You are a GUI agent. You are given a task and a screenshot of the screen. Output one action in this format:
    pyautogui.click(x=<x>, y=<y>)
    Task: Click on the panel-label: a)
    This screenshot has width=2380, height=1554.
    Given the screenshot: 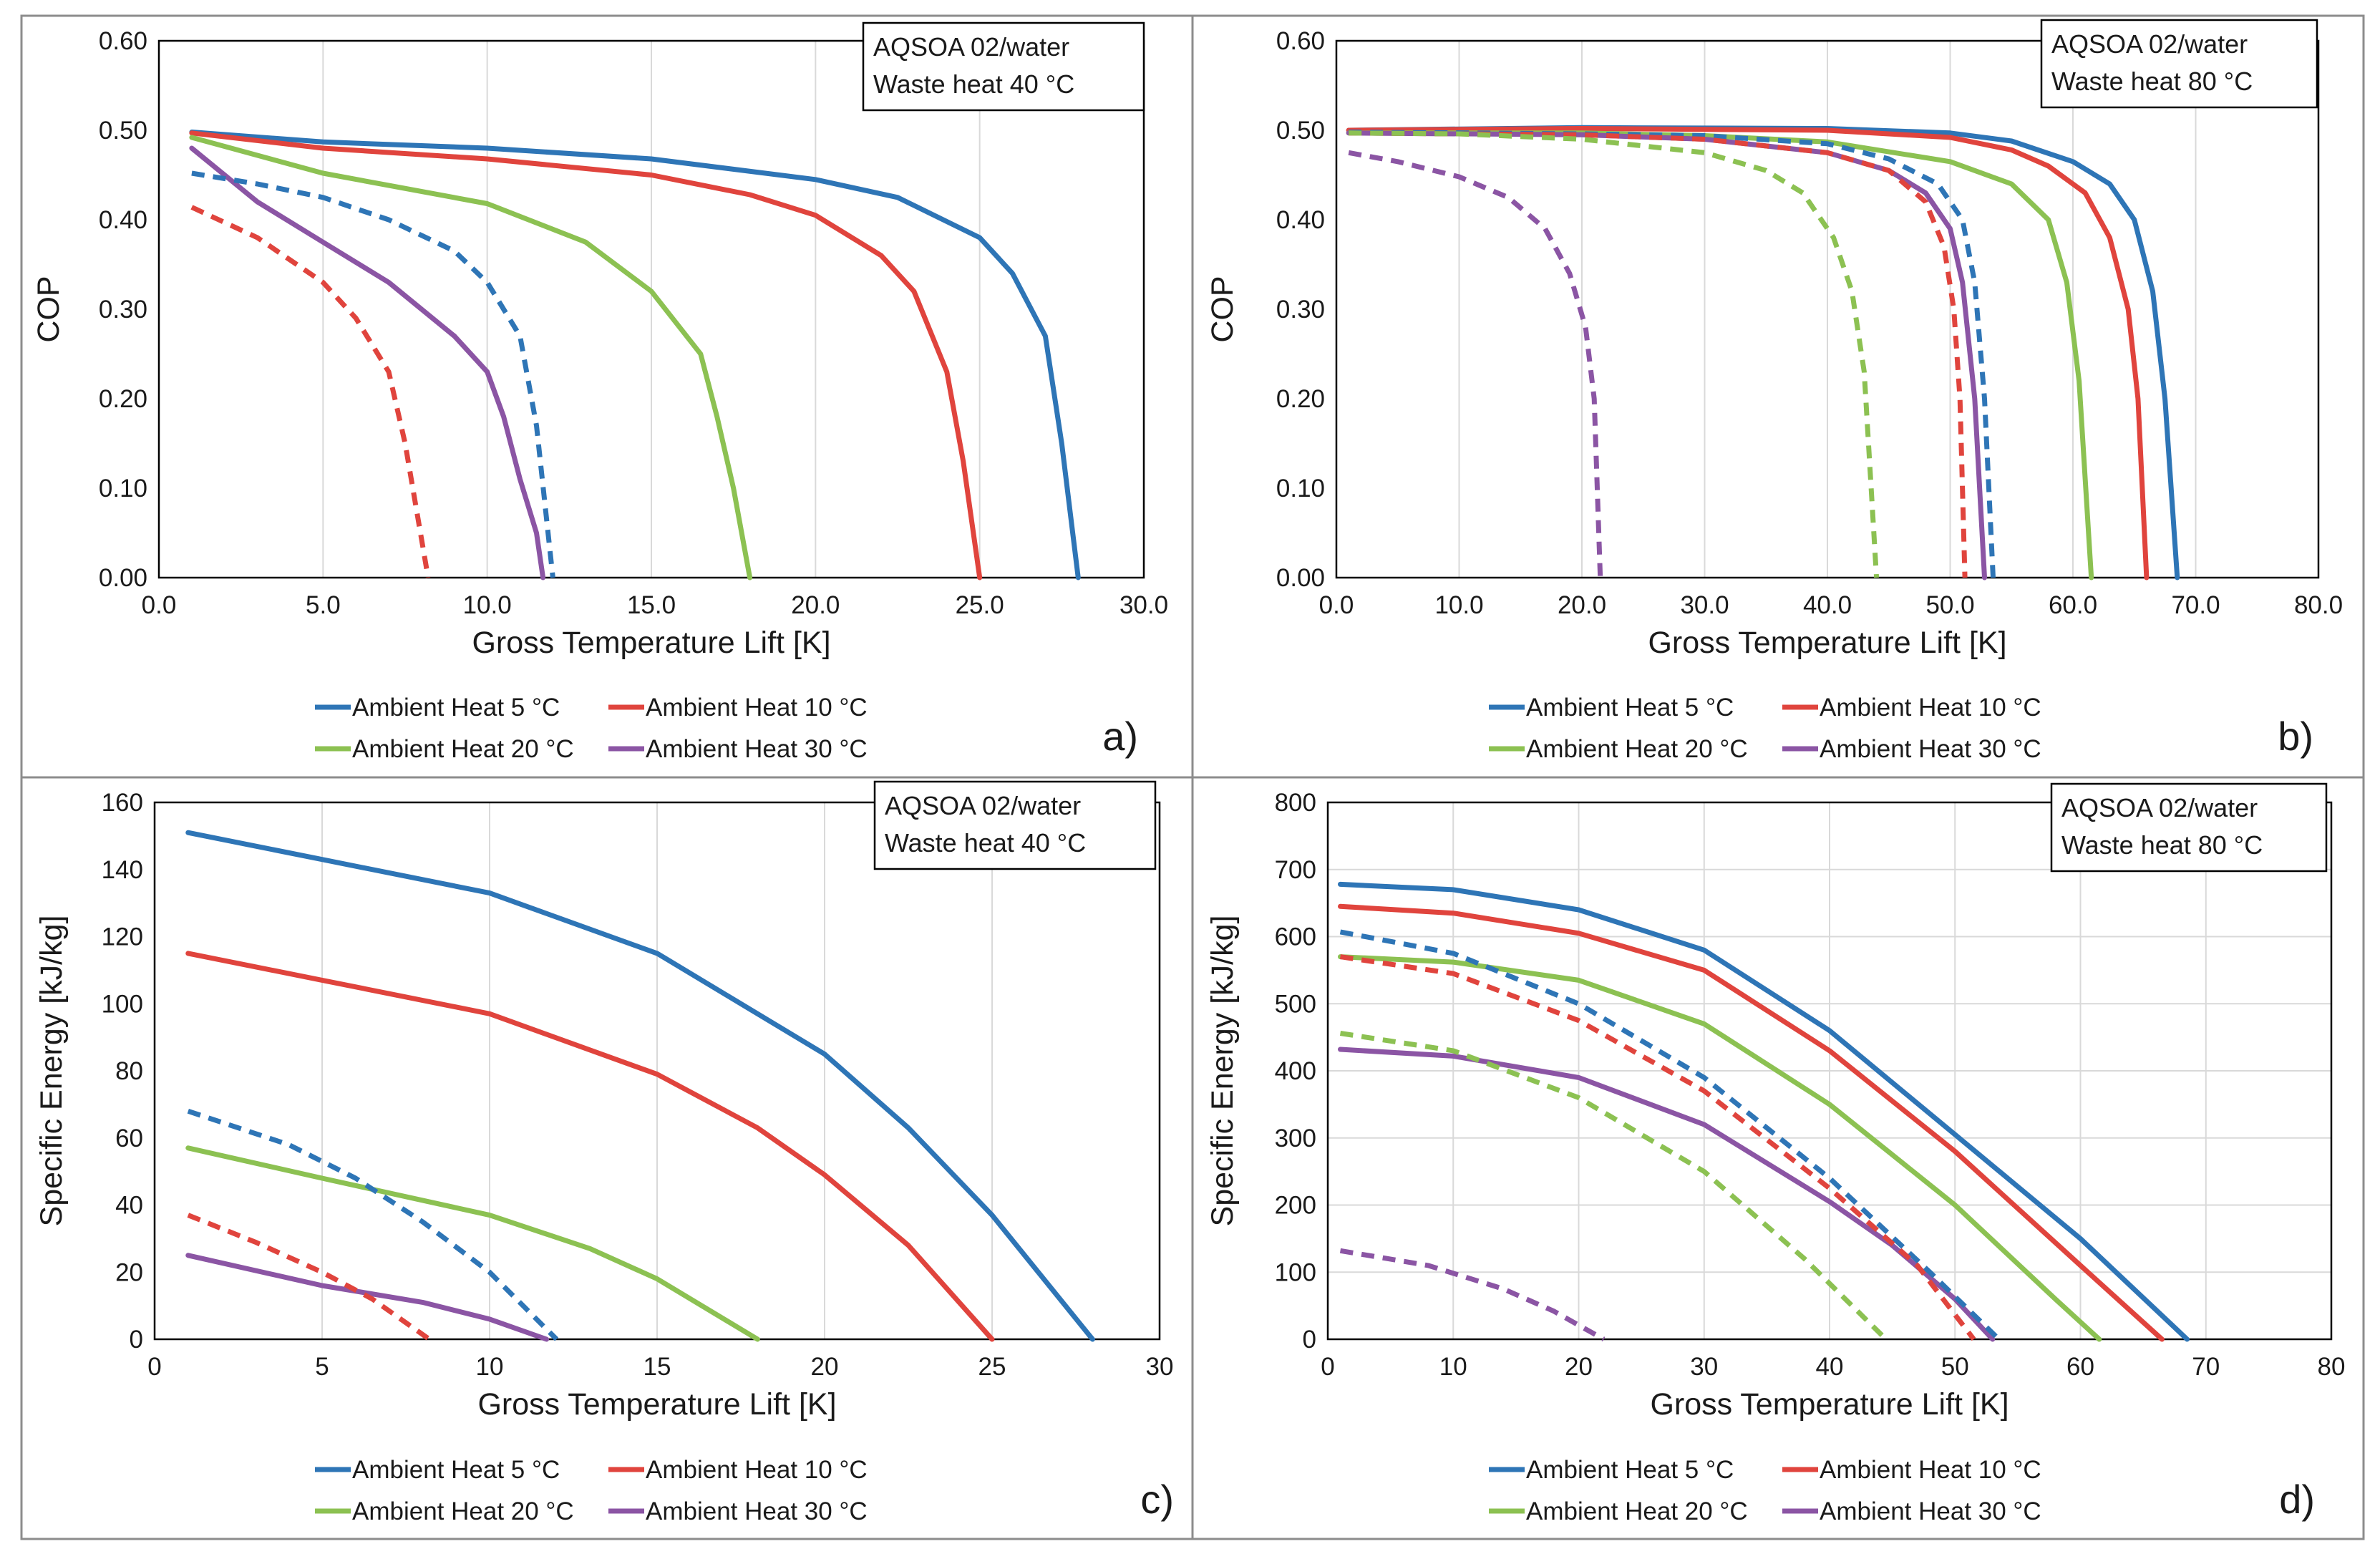 What is the action you would take?
    pyautogui.click(x=1120, y=736)
    